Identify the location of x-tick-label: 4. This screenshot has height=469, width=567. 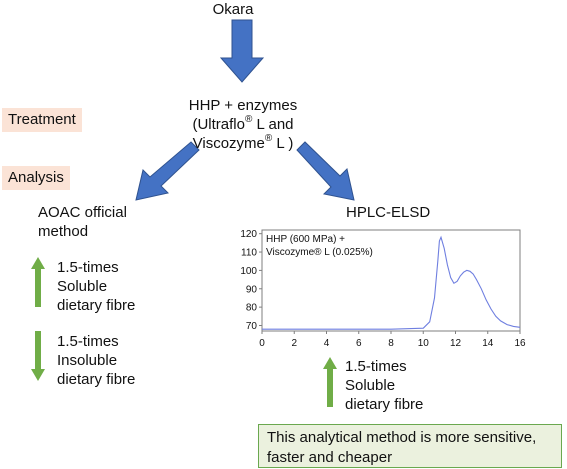
(327, 343).